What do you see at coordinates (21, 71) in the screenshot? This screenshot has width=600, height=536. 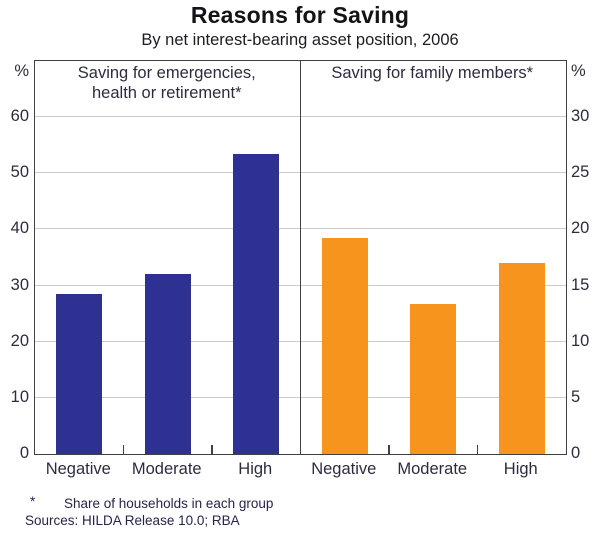 I see `y-axis-unit-left: %` at bounding box center [21, 71].